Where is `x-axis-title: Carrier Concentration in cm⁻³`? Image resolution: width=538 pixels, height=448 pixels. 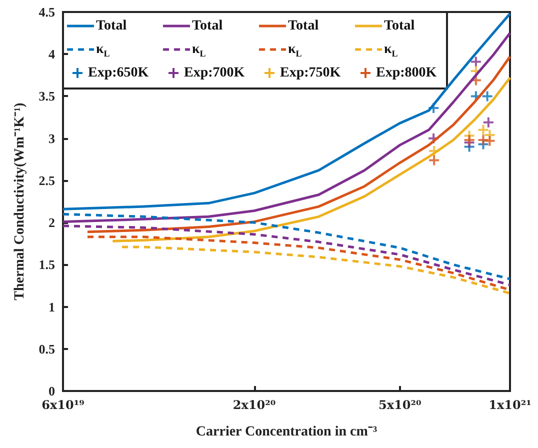 x-axis-title: Carrier Concentration in cm⁻³ is located at coordinates (287, 432).